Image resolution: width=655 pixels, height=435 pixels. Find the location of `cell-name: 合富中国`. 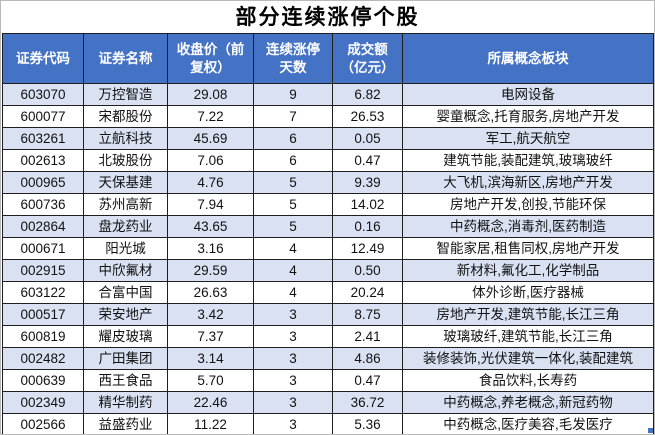

cell-name: 合富中国 is located at coordinates (125, 292).